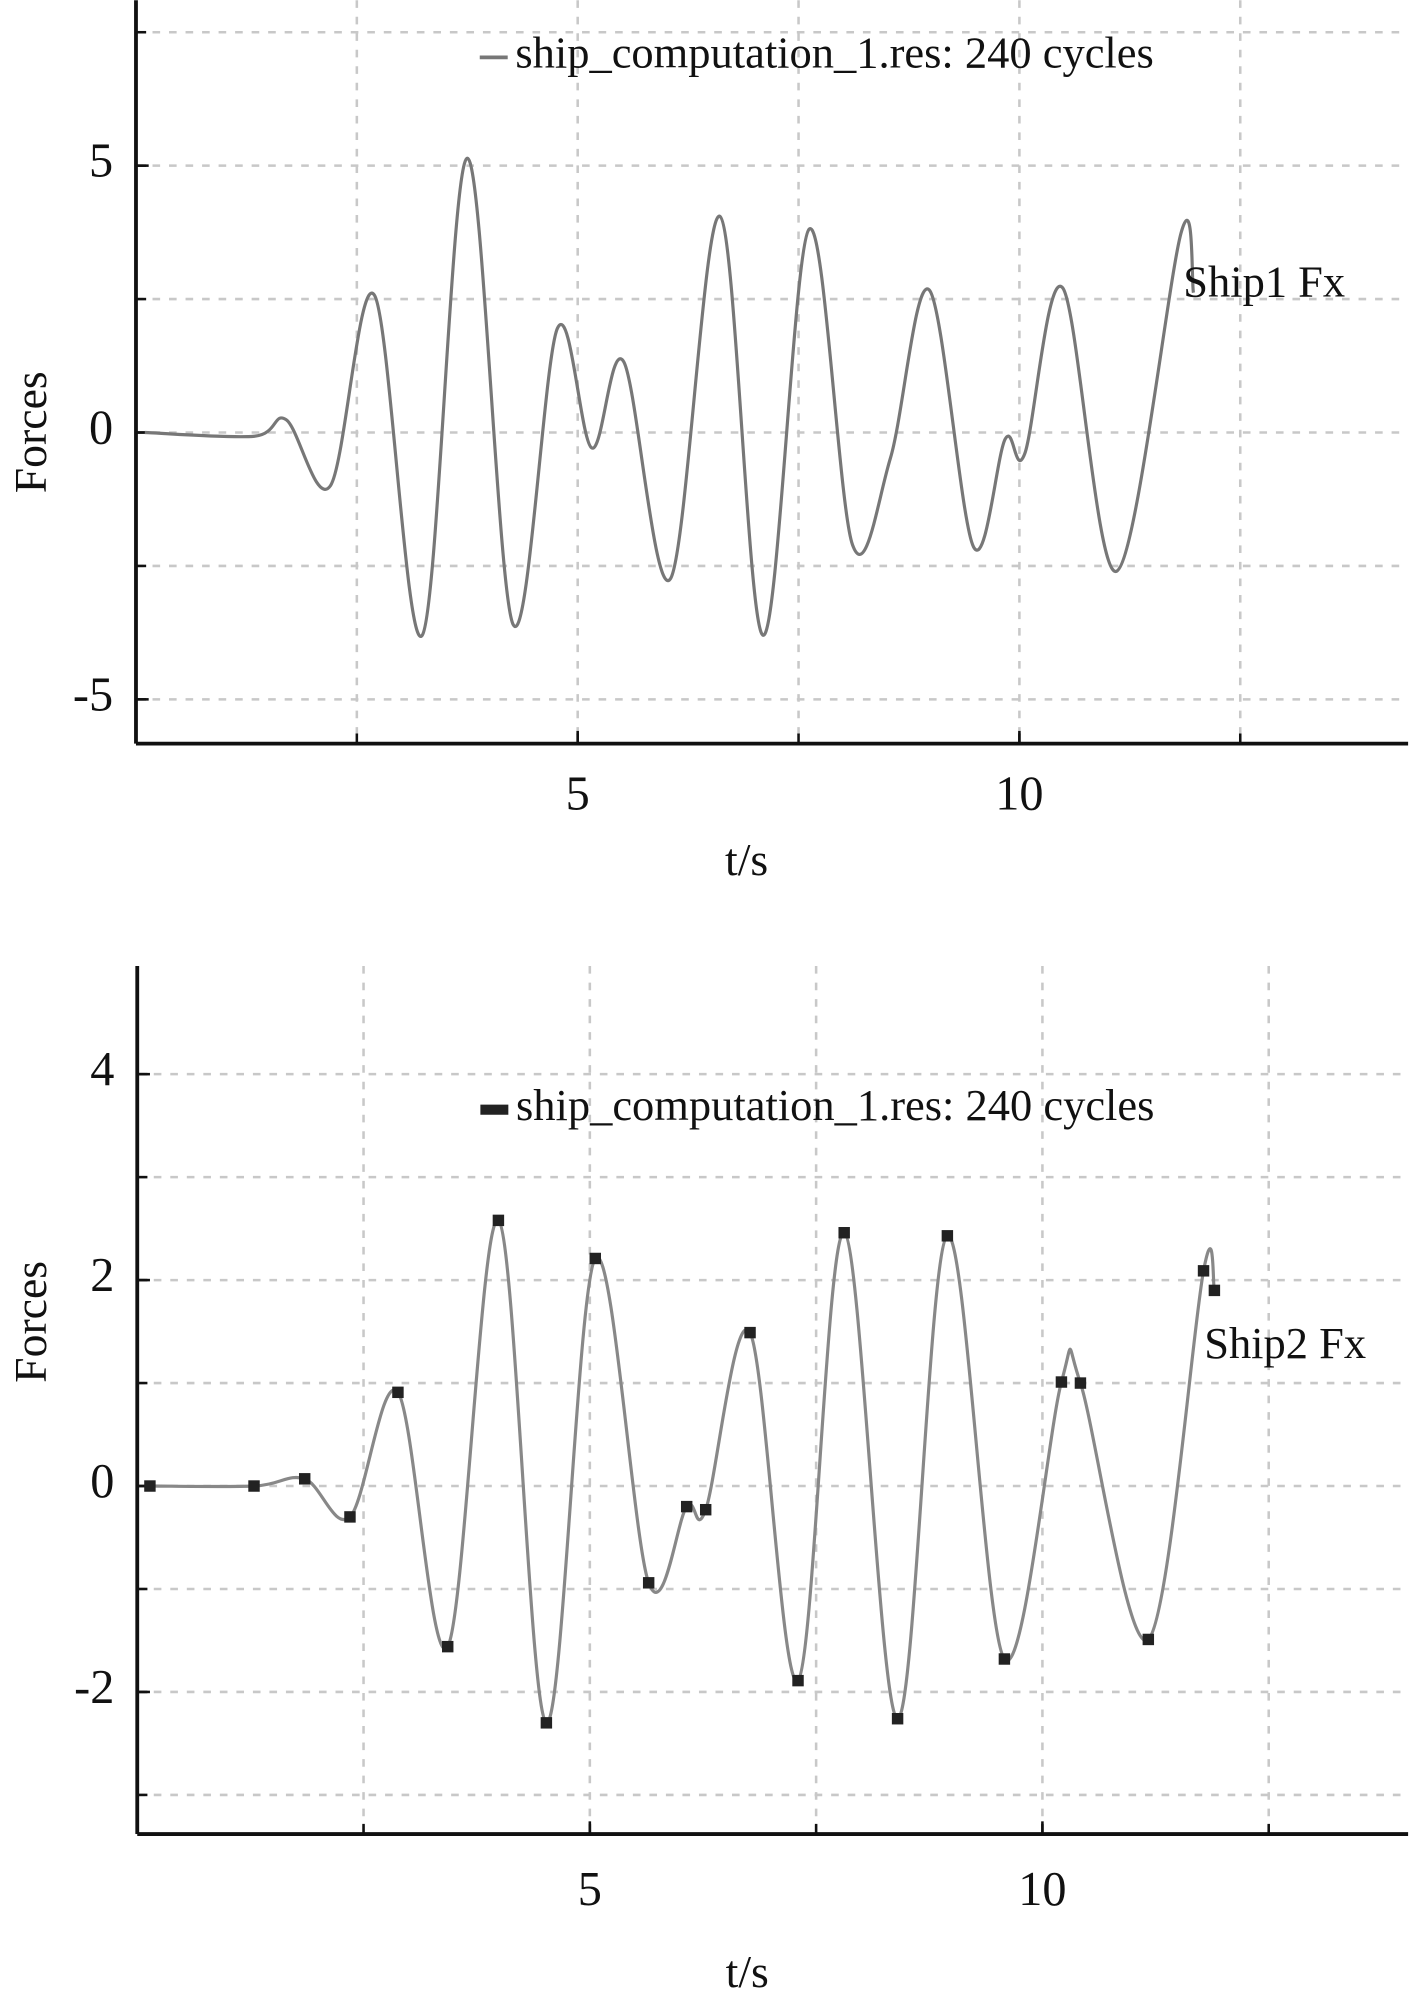  Describe the element at coordinates (94, 1687) in the screenshot. I see `y-tick-label: -2` at that location.